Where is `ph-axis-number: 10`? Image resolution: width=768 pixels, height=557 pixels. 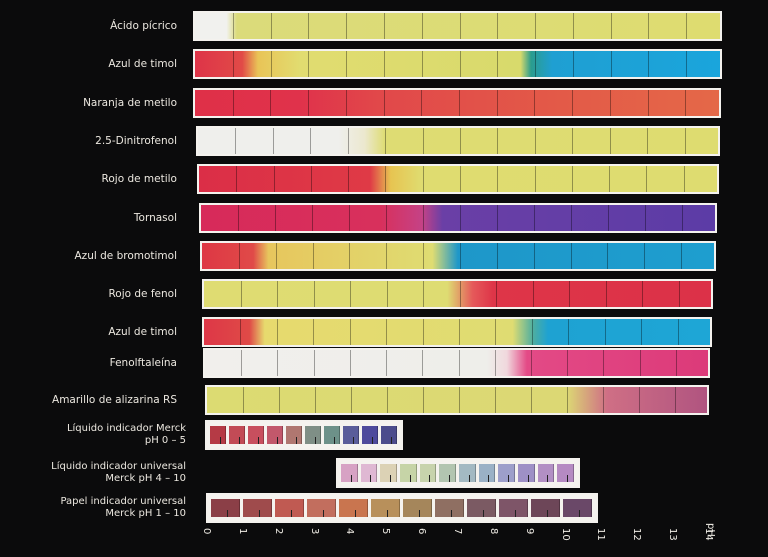
ph-axis-number: 10 is located at coordinates (565, 534).